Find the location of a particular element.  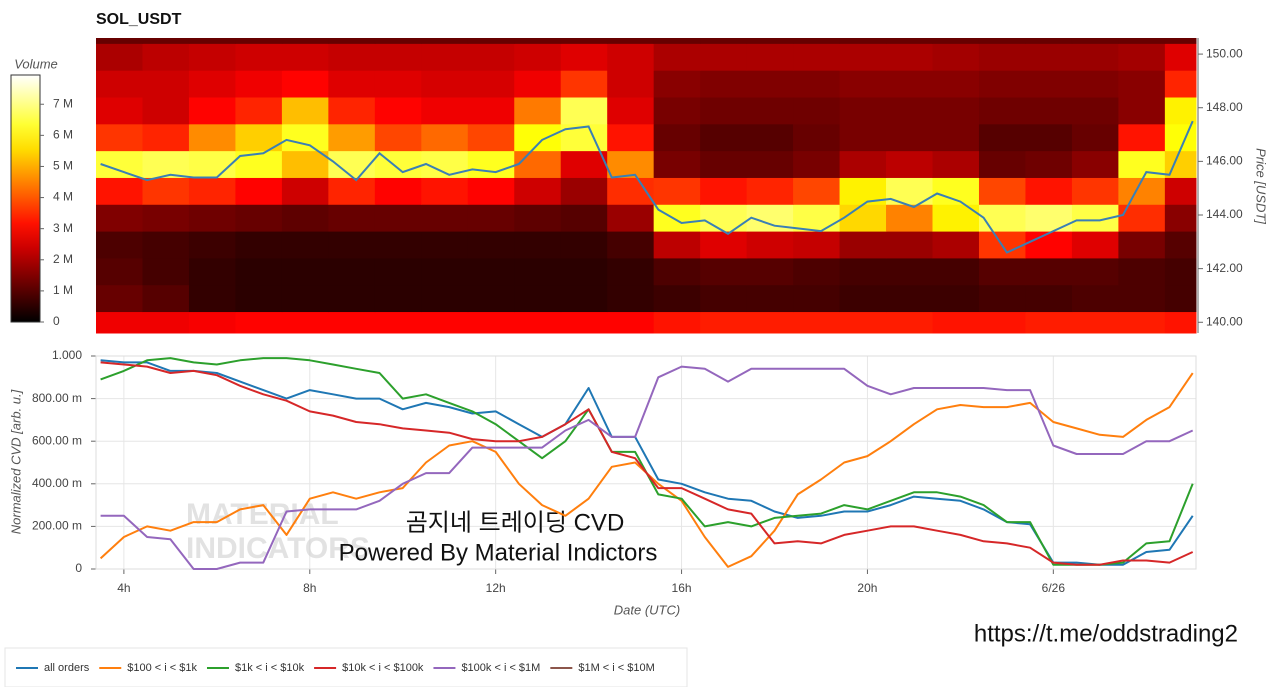

x-tick-label: 16h is located at coordinates (682, 588).